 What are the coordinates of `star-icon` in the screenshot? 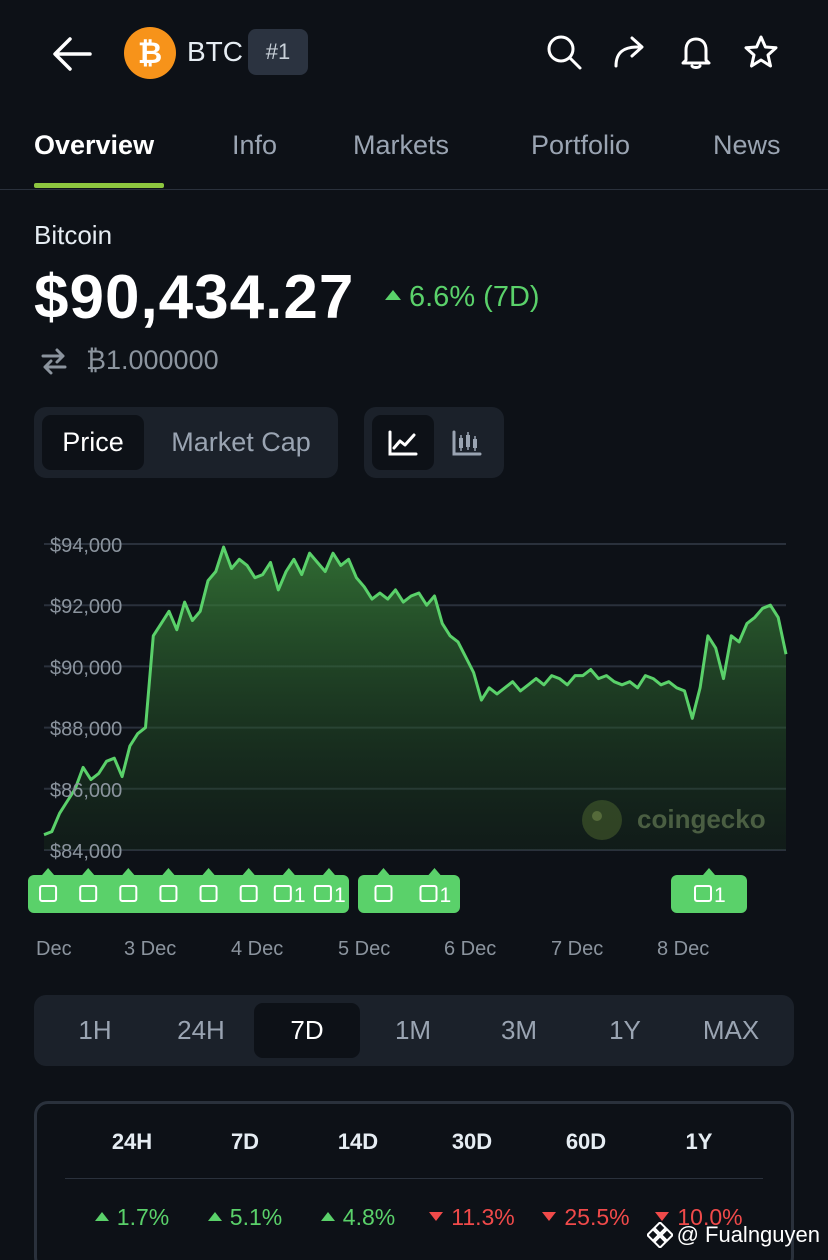 It's located at (761, 52).